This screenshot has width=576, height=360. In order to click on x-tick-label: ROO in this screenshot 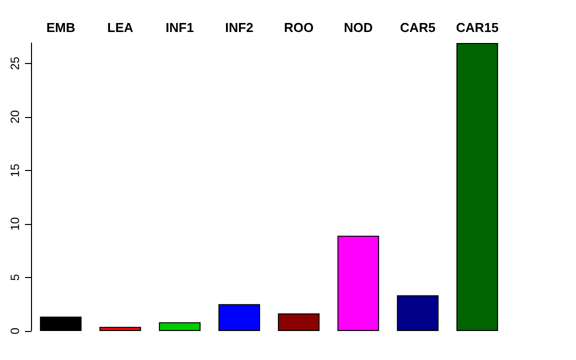, I will do `click(299, 27)`.